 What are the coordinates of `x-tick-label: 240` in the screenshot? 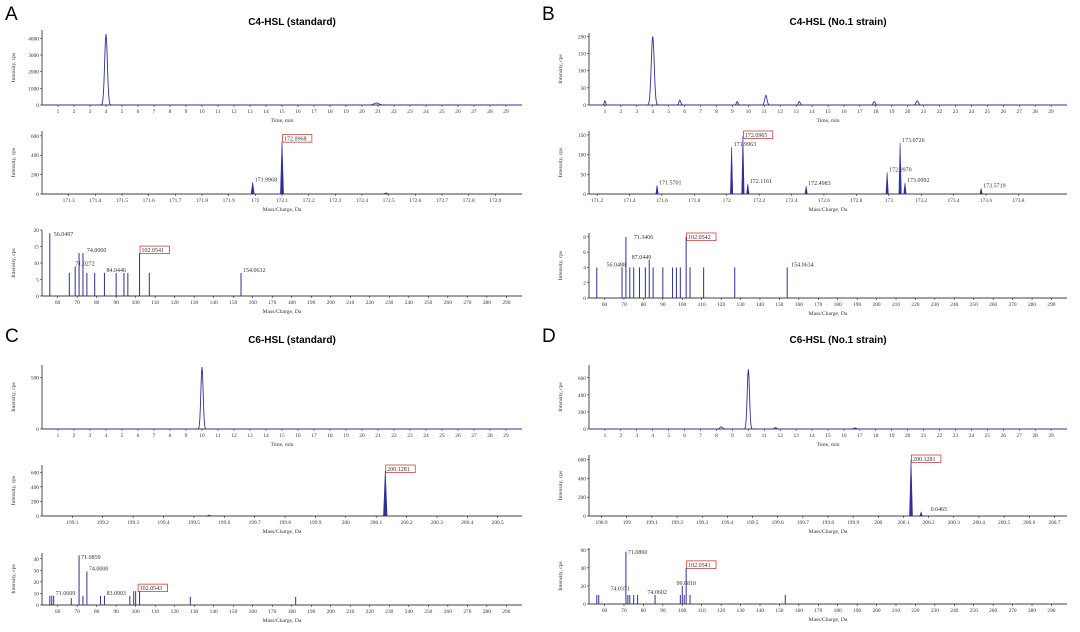 It's located at (409, 303).